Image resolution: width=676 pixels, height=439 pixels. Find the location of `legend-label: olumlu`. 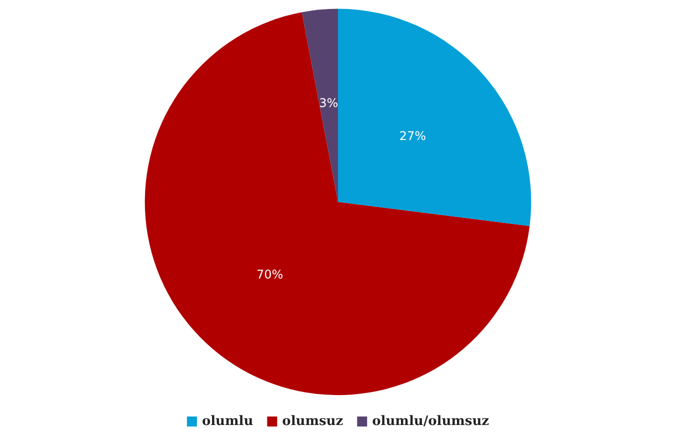

legend-label: olumlu is located at coordinates (228, 421).